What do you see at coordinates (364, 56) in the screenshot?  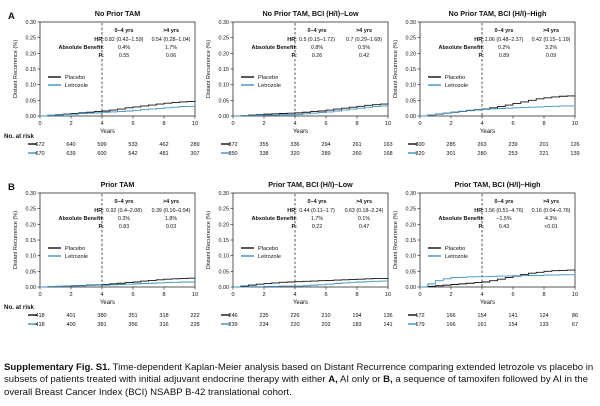 I see `p-value: 0.42` at bounding box center [364, 56].